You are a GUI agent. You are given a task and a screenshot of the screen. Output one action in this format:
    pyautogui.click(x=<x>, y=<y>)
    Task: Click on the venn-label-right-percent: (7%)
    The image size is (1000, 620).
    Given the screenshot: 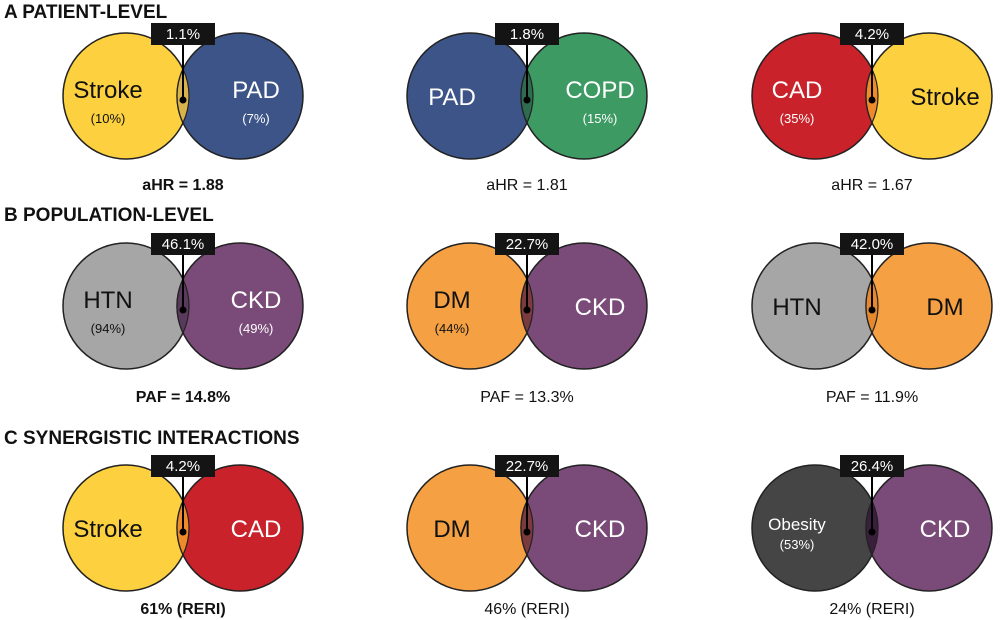 What is the action you would take?
    pyautogui.click(x=255, y=118)
    